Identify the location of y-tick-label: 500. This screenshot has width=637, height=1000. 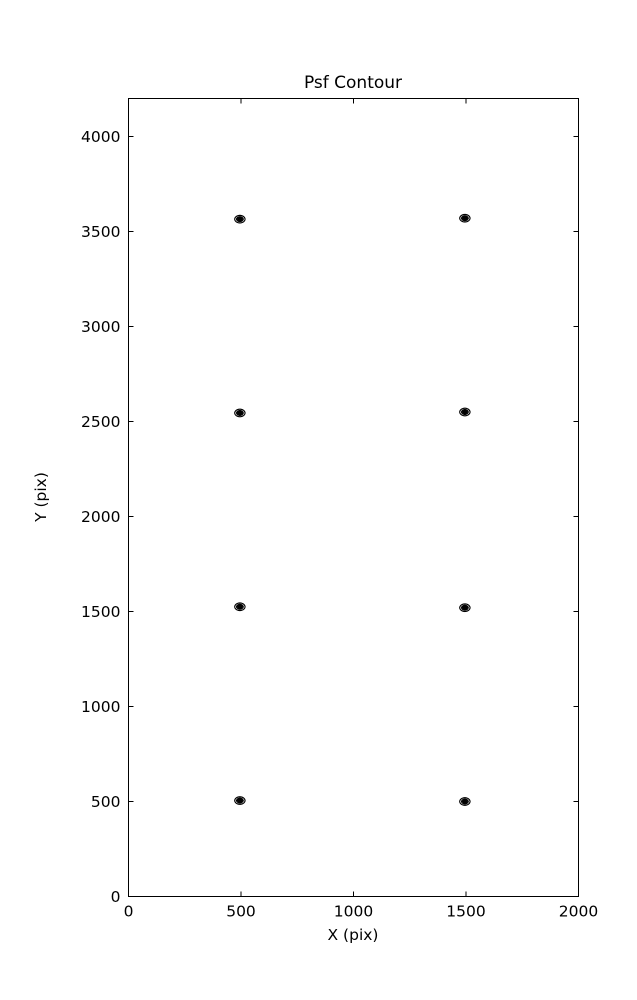
(106, 802).